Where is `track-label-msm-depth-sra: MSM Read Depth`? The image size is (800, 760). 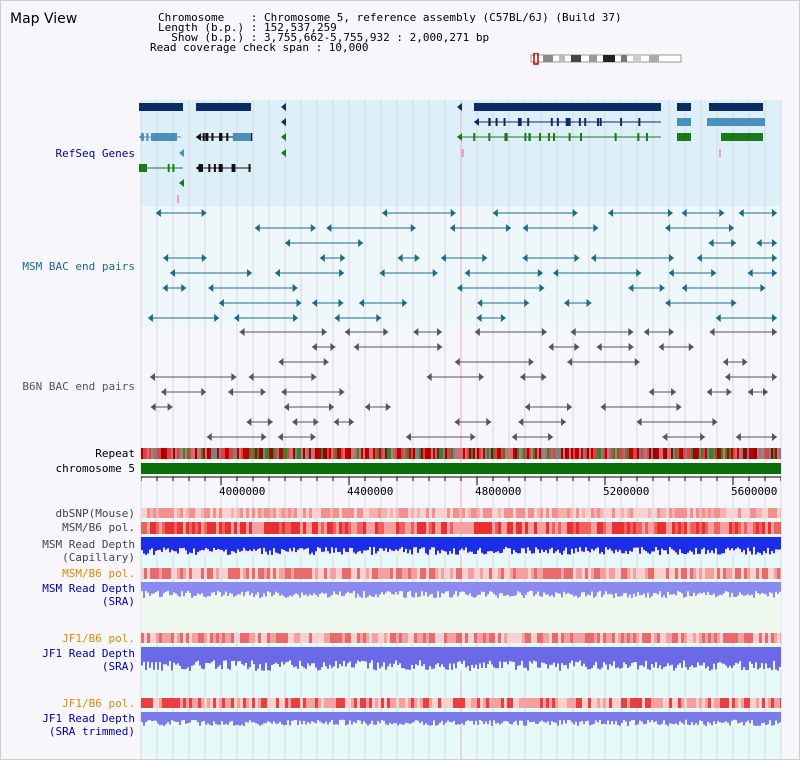 track-label-msm-depth-sra: MSM Read Depth is located at coordinates (88, 588).